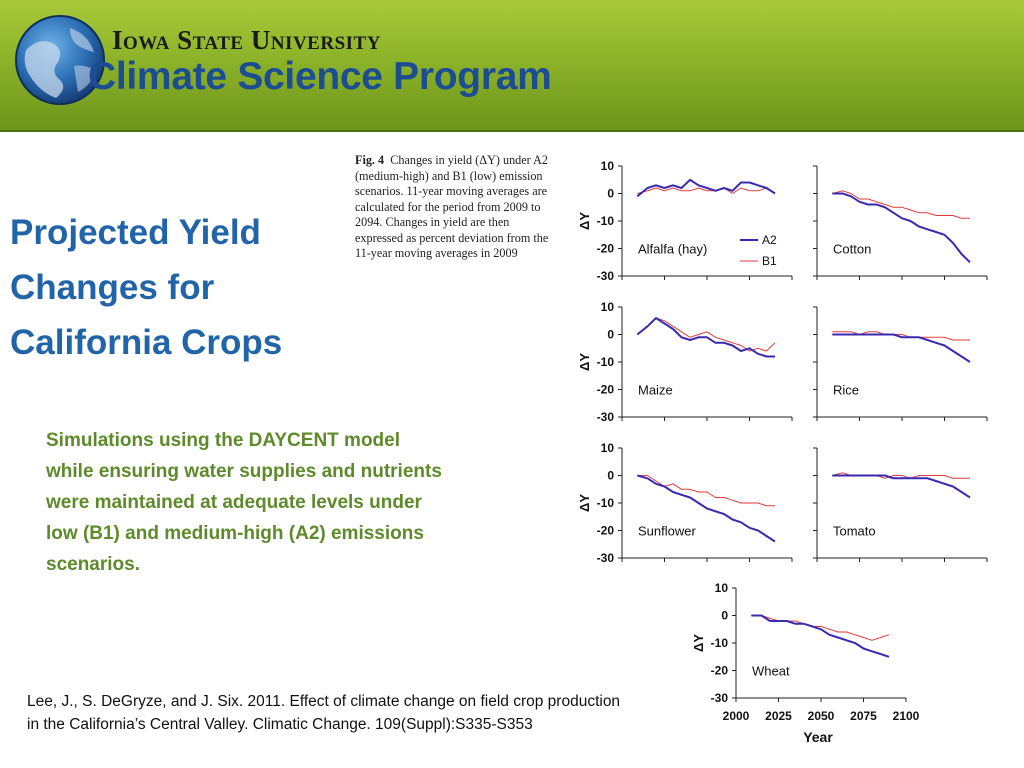 Image resolution: width=1024 pixels, height=768 pixels. I want to click on x-tick-label: 2025, so click(778, 716).